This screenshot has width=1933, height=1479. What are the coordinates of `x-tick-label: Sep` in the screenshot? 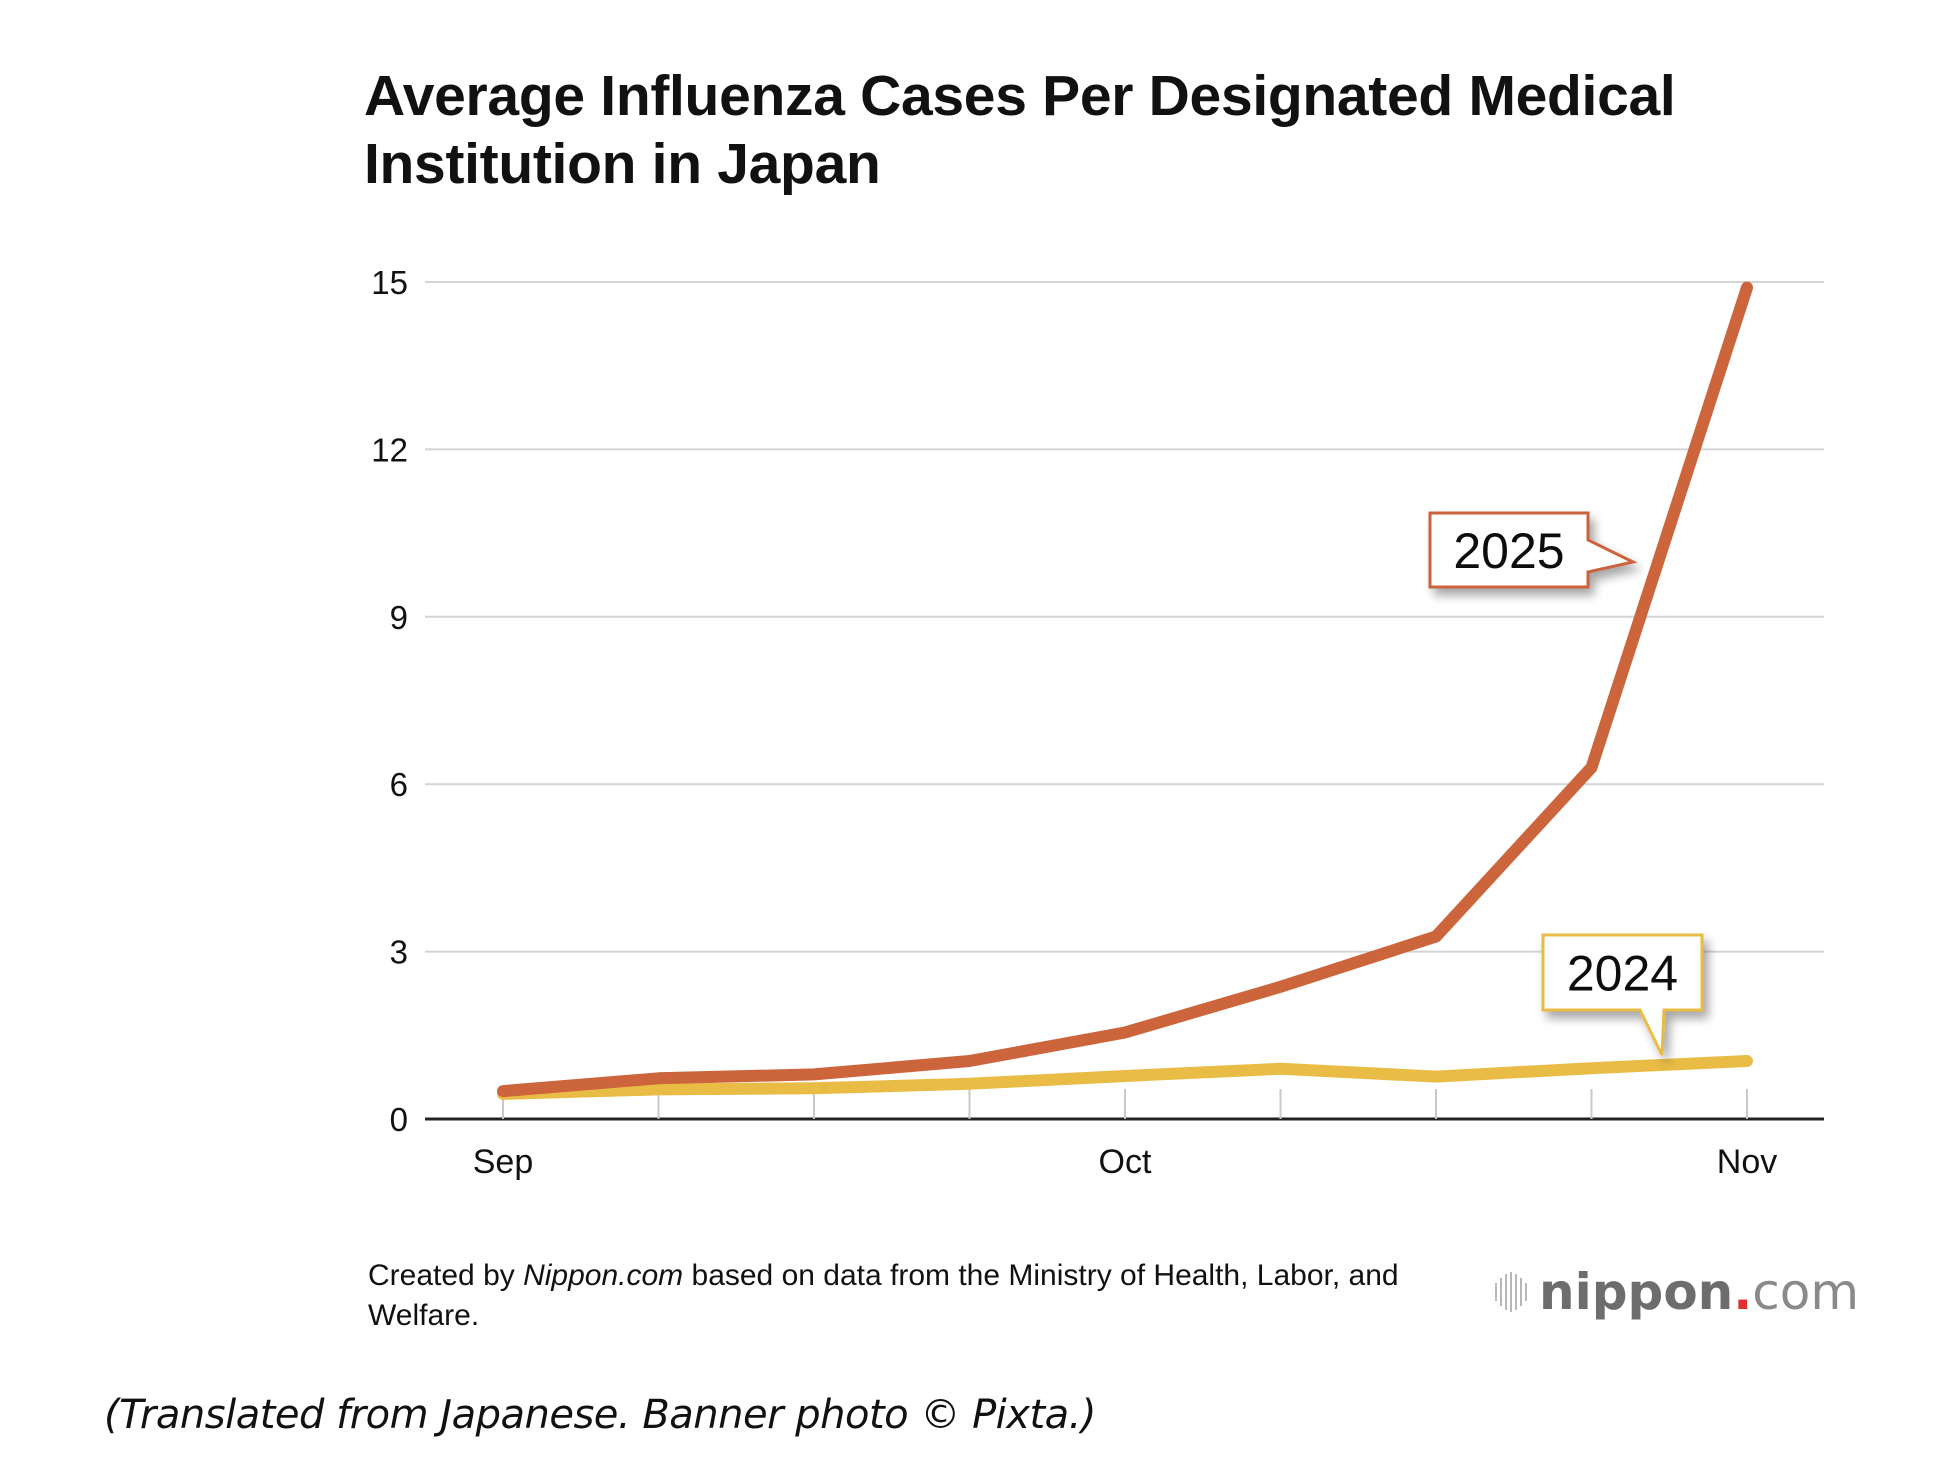 It's located at (503, 1162).